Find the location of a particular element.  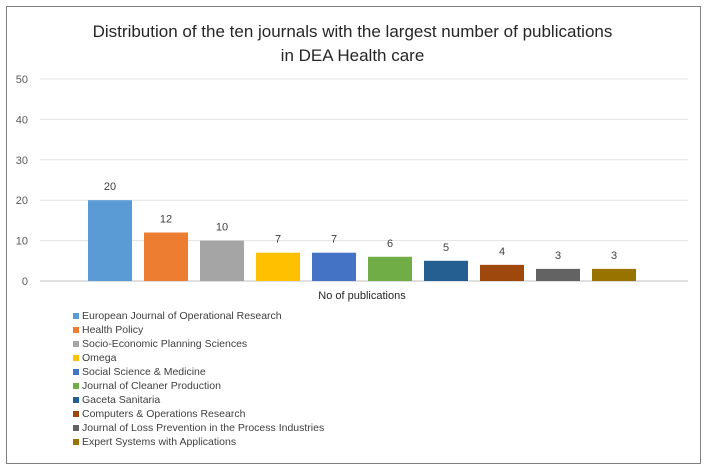

bar-value-label: 5 is located at coordinates (446, 248).